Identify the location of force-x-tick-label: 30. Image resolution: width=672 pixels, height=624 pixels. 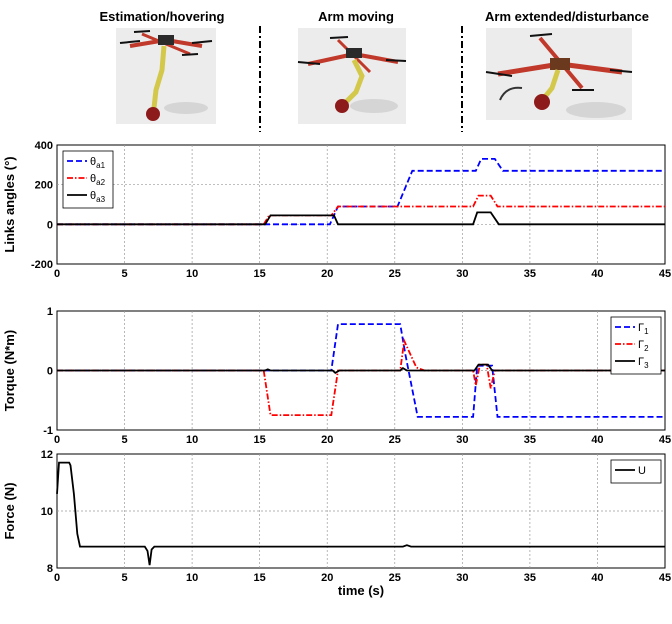
(462, 578).